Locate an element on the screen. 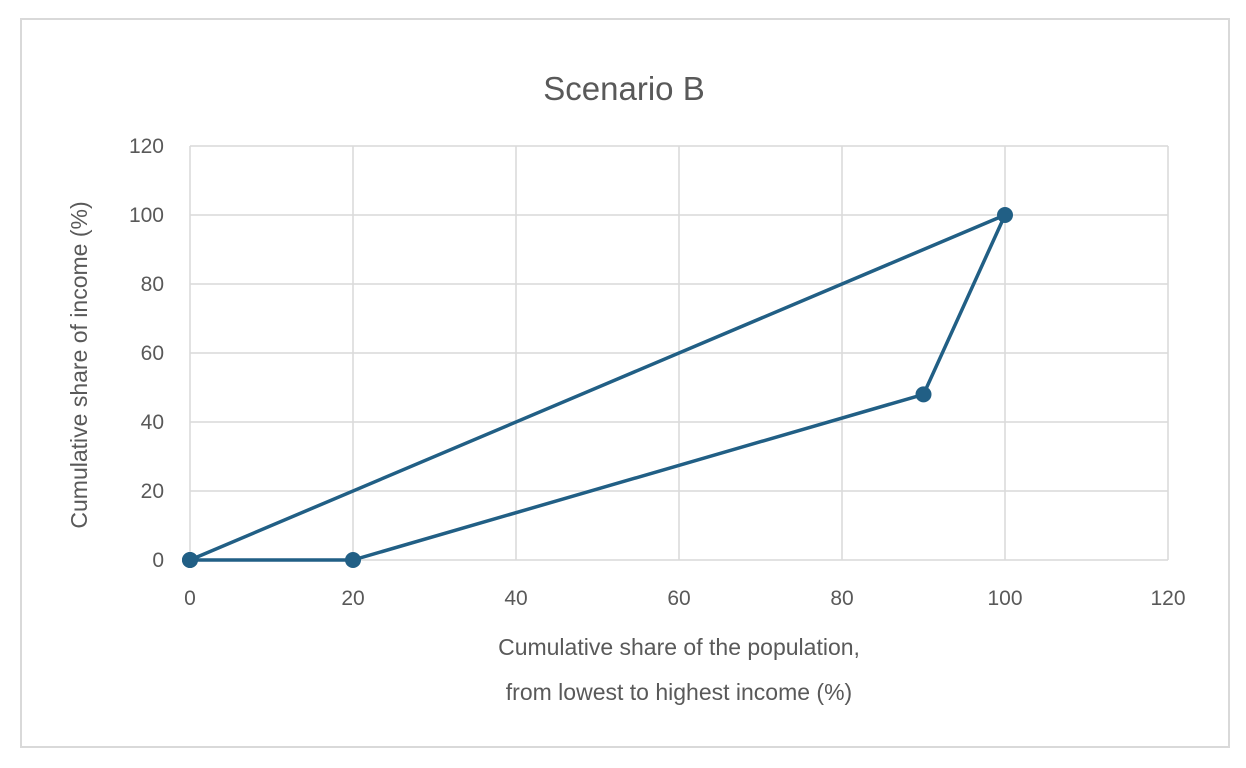  x-axis-label-line-2: from lowest to highest income (%) is located at coordinates (679, 692).